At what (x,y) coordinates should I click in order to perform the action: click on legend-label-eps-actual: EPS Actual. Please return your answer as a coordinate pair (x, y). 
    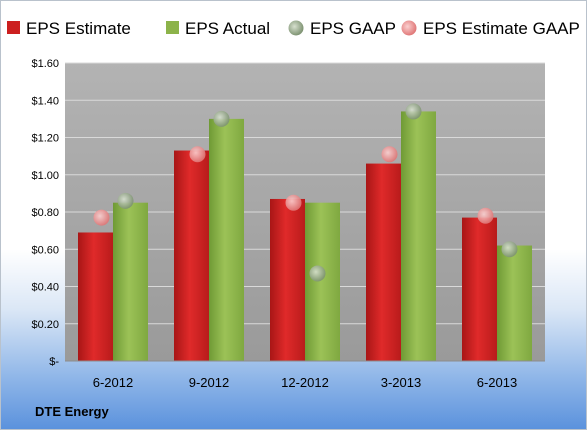
    Looking at the image, I should click on (227, 28).